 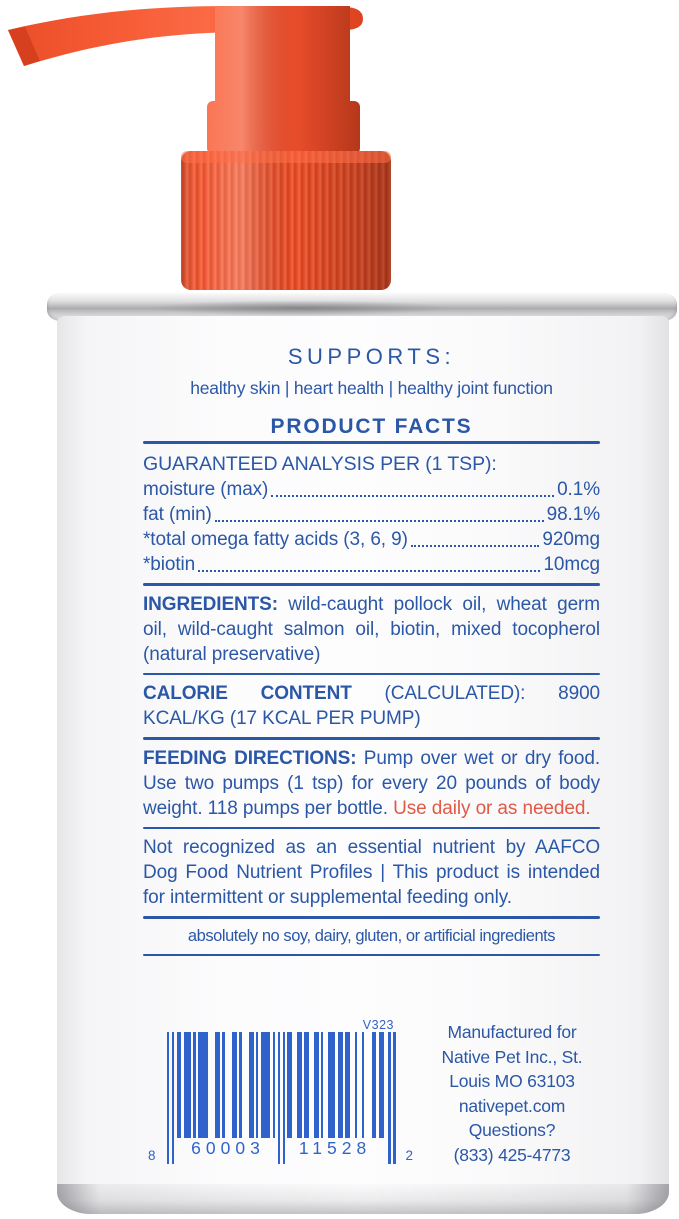 I want to click on analysis-name: *biotin, so click(x=169, y=564).